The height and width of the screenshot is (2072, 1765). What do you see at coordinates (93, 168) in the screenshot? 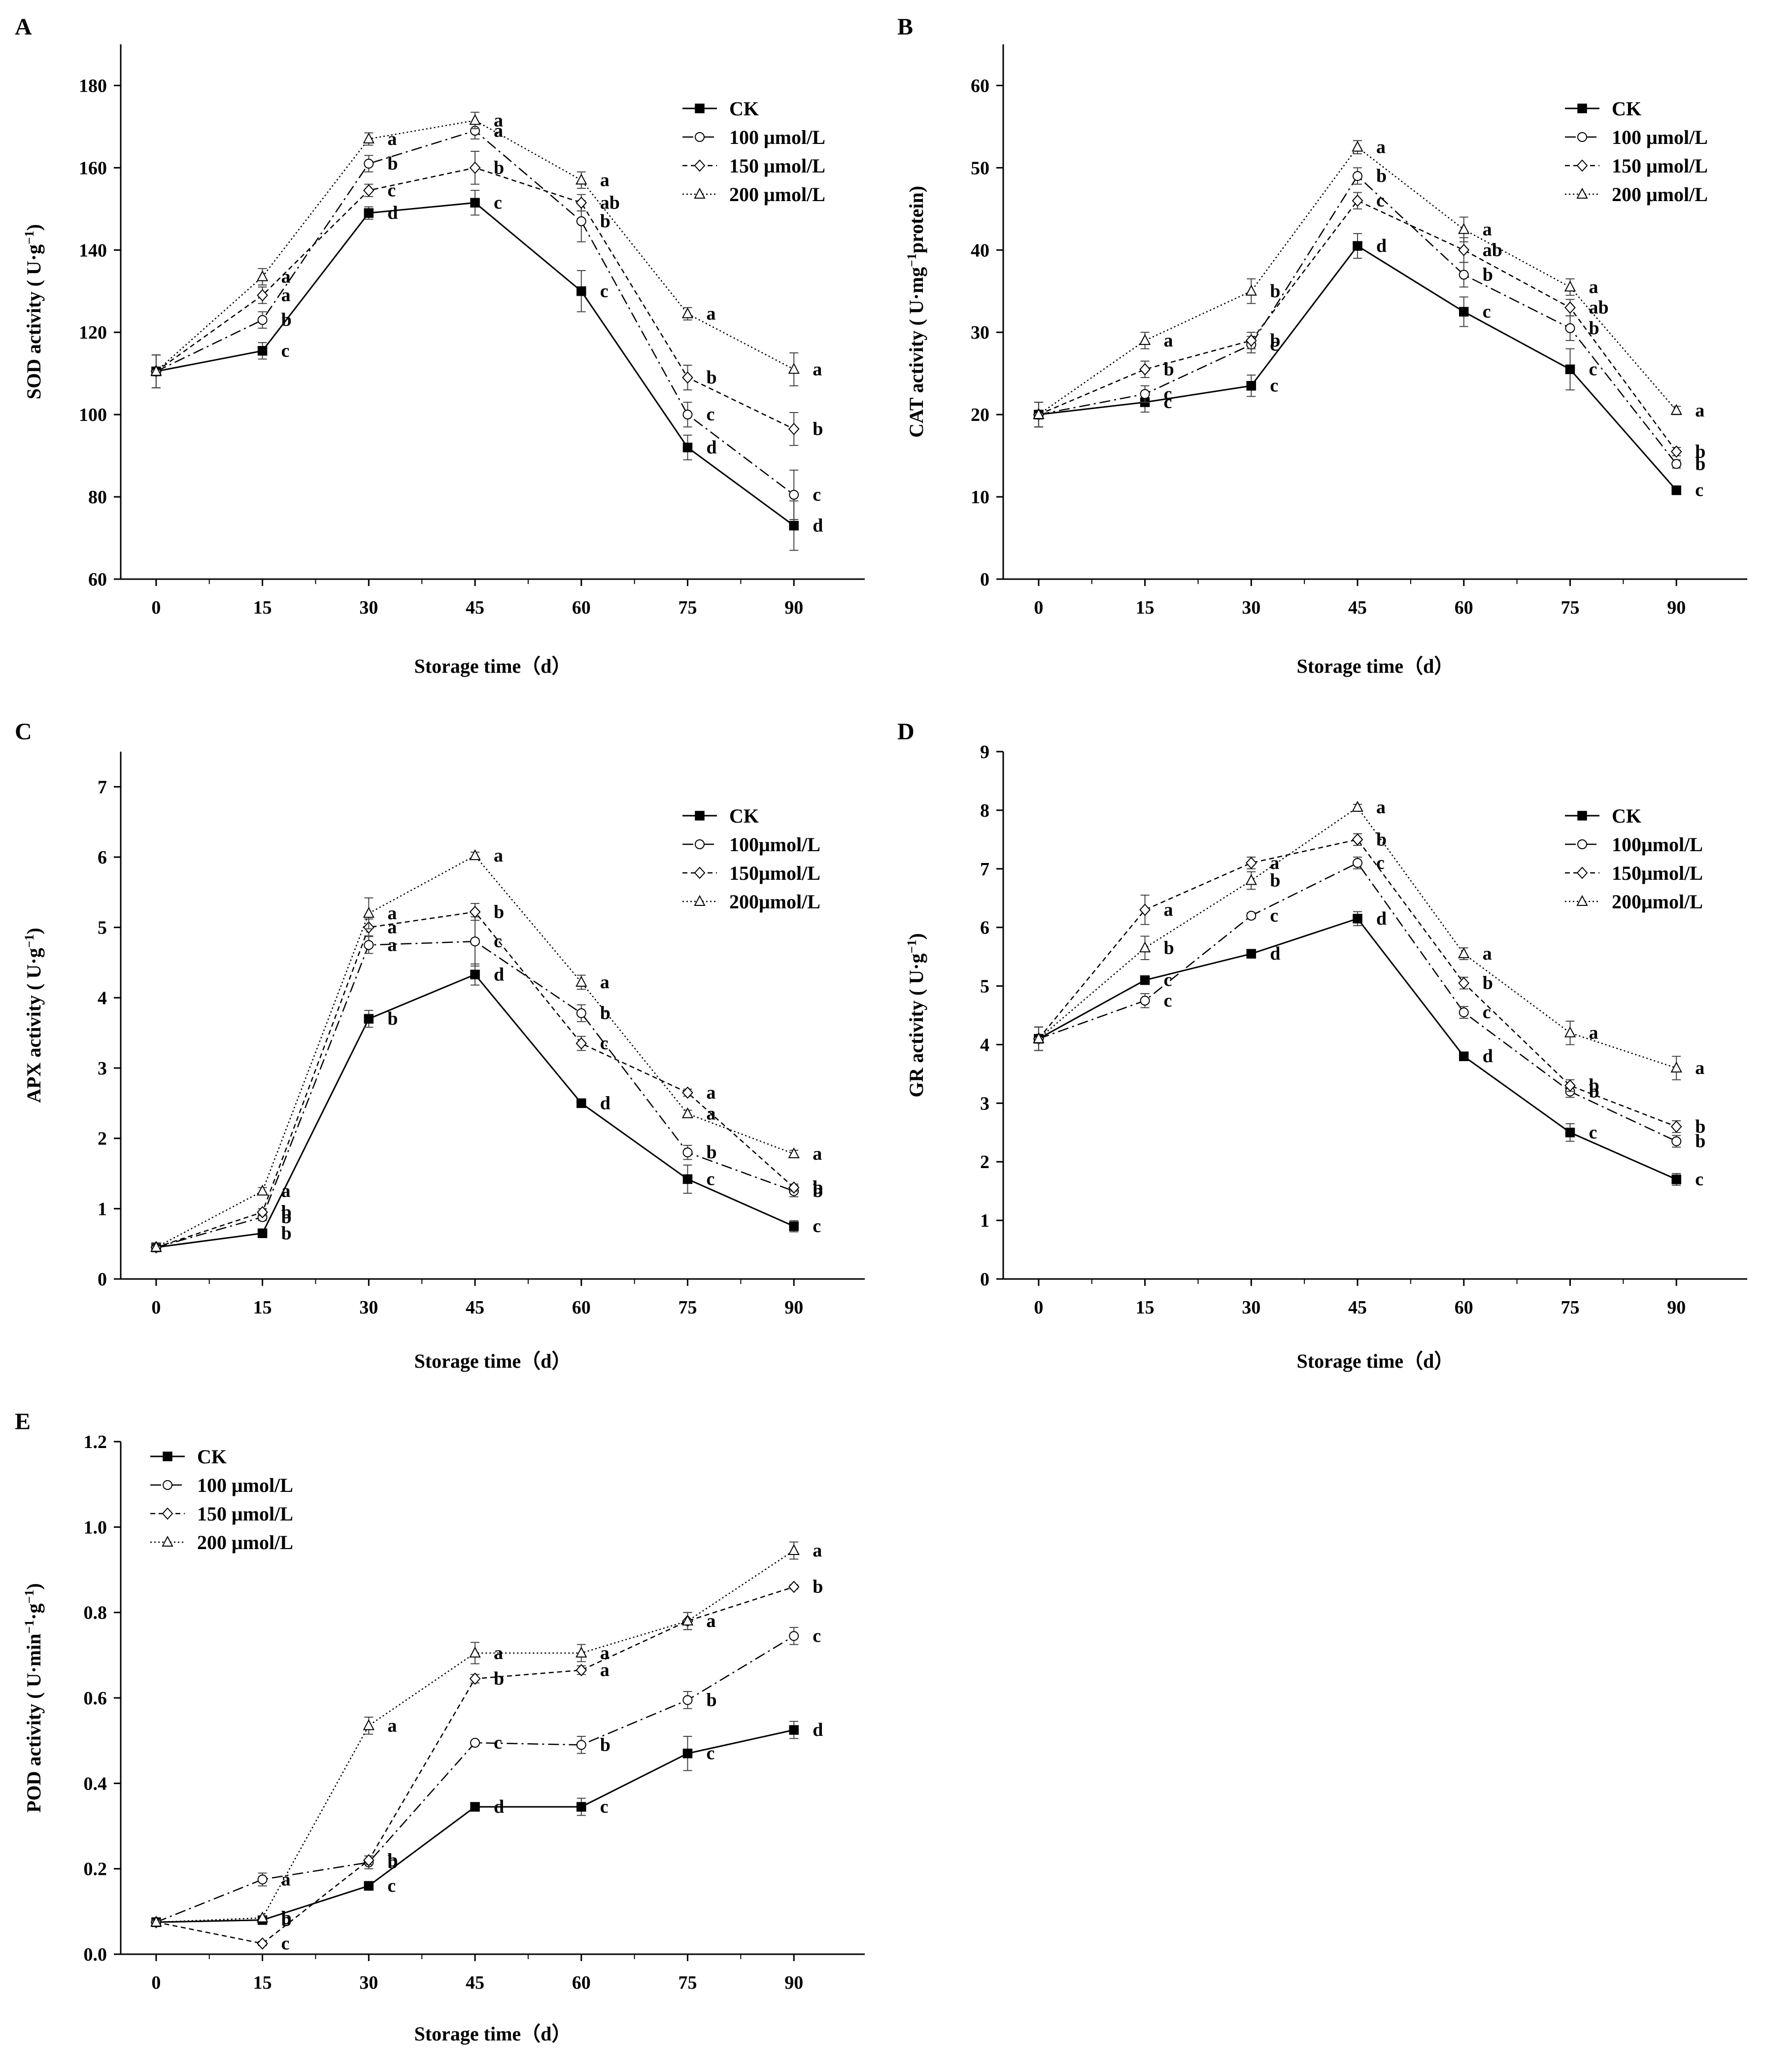
I see `y-tick-label: 160` at bounding box center [93, 168].